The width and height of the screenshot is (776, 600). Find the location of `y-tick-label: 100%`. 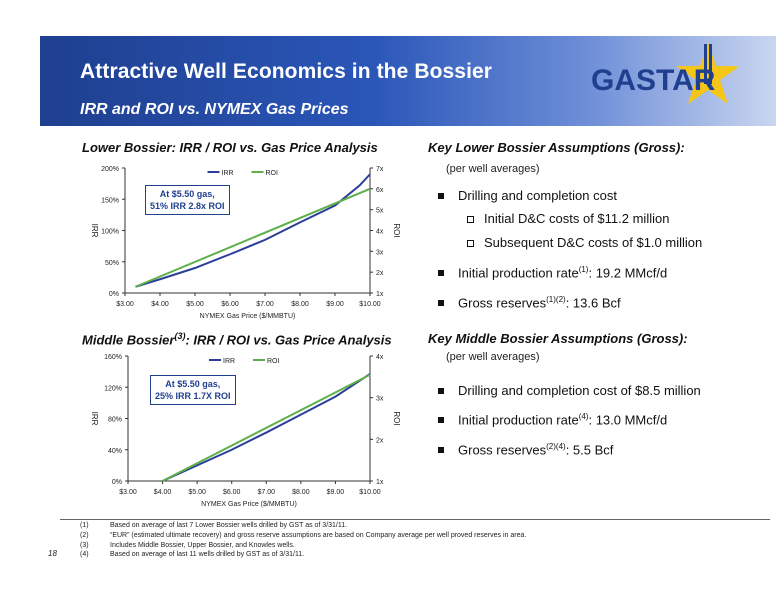

y-tick-label: 100% is located at coordinates (110, 232).